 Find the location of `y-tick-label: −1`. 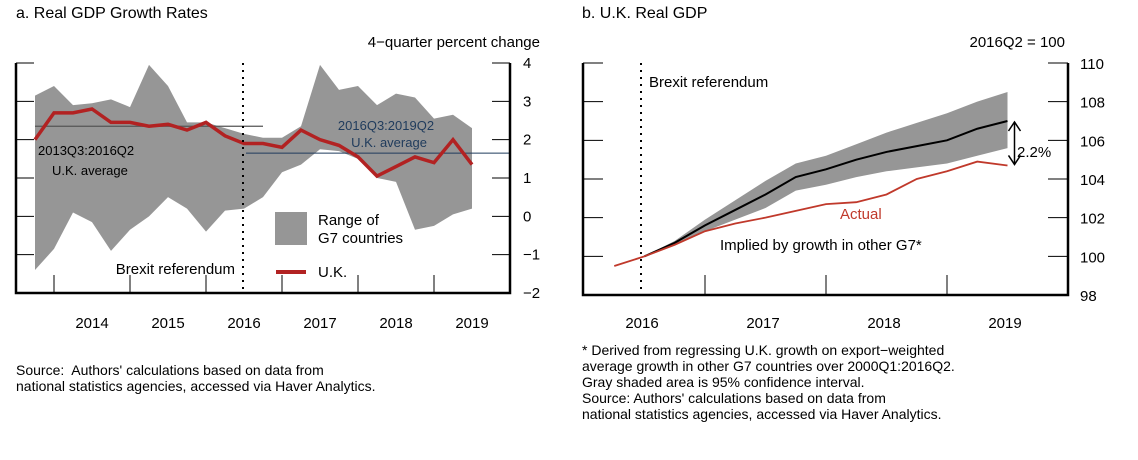

y-tick-label: −1 is located at coordinates (531, 255).